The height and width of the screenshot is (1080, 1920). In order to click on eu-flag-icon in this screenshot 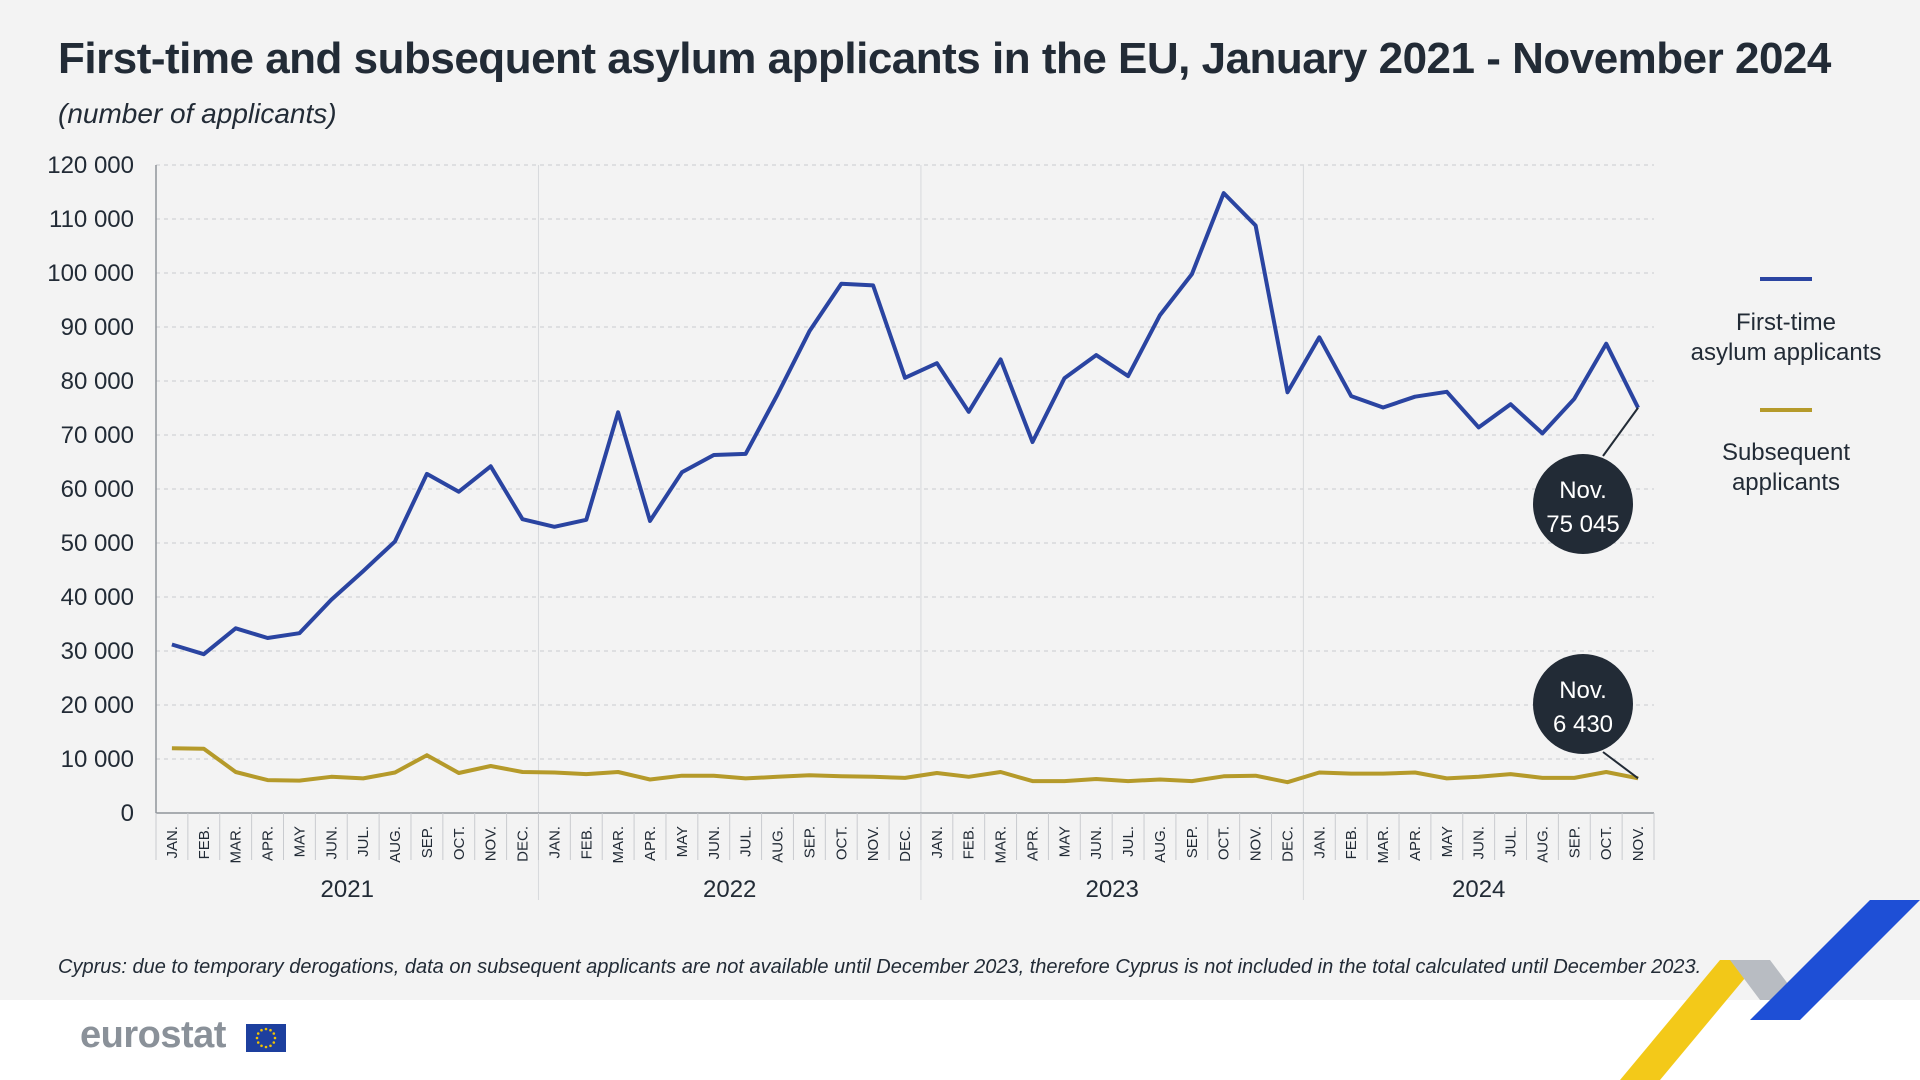, I will do `click(266, 1038)`.